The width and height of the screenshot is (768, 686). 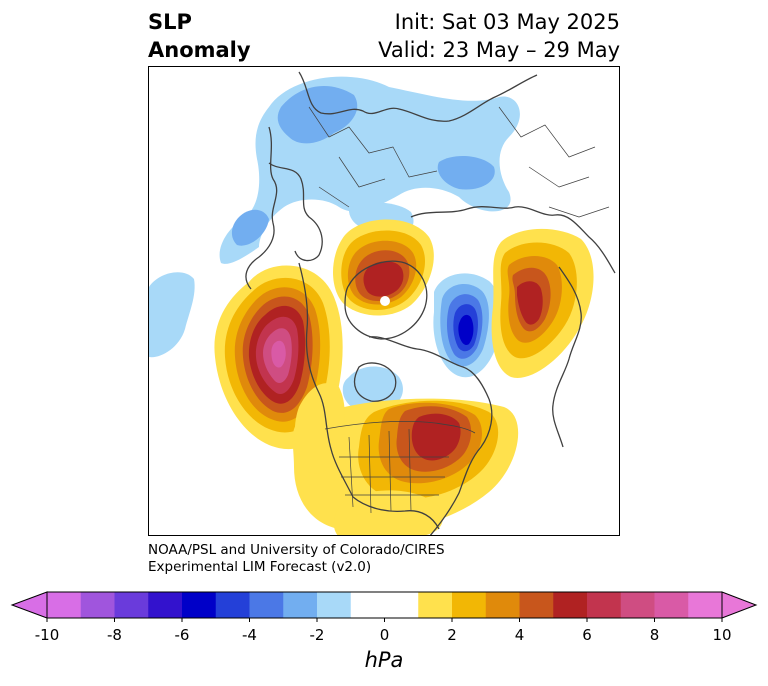 I want to click on coast-scandinavia, so click(x=295, y=212).